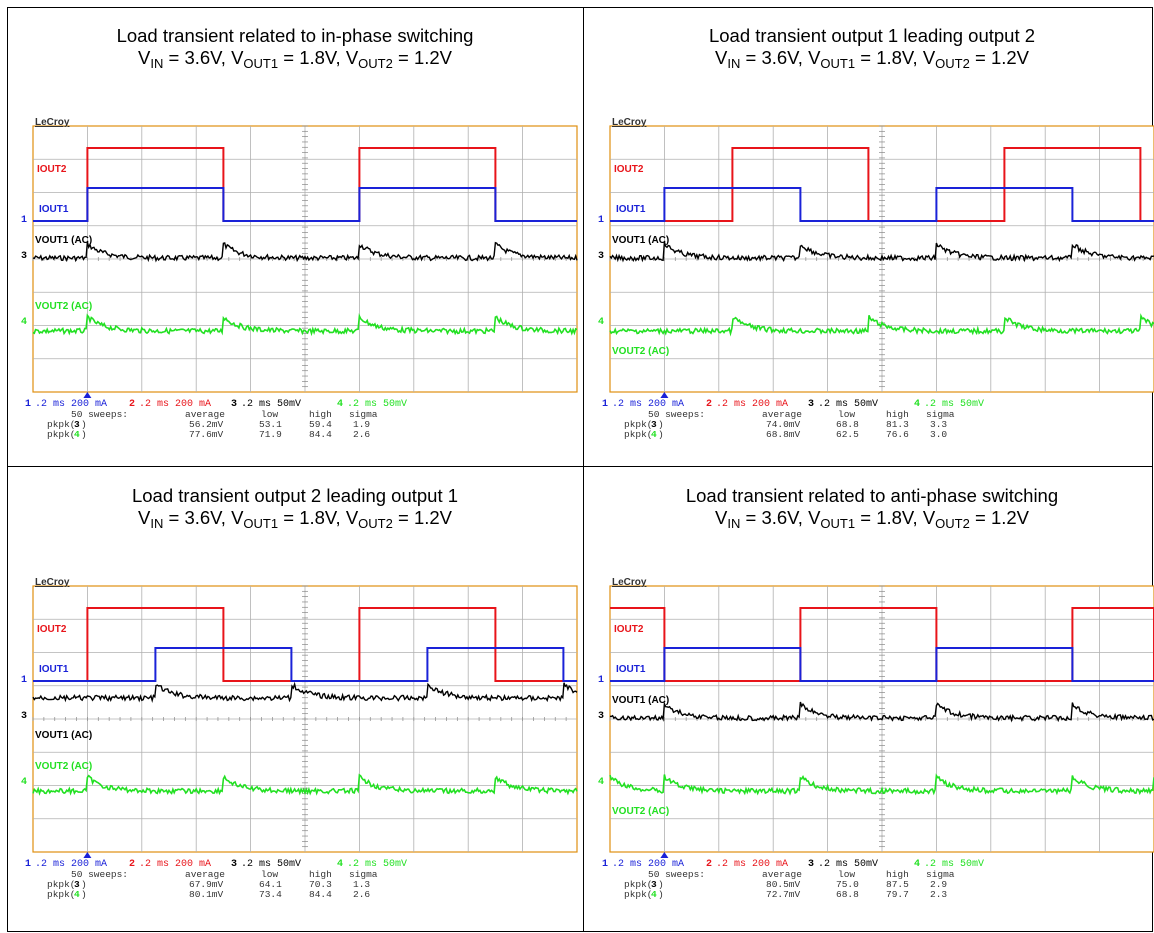  What do you see at coordinates (783, 894) in the screenshot?
I see `stats-average: 72.7mV` at bounding box center [783, 894].